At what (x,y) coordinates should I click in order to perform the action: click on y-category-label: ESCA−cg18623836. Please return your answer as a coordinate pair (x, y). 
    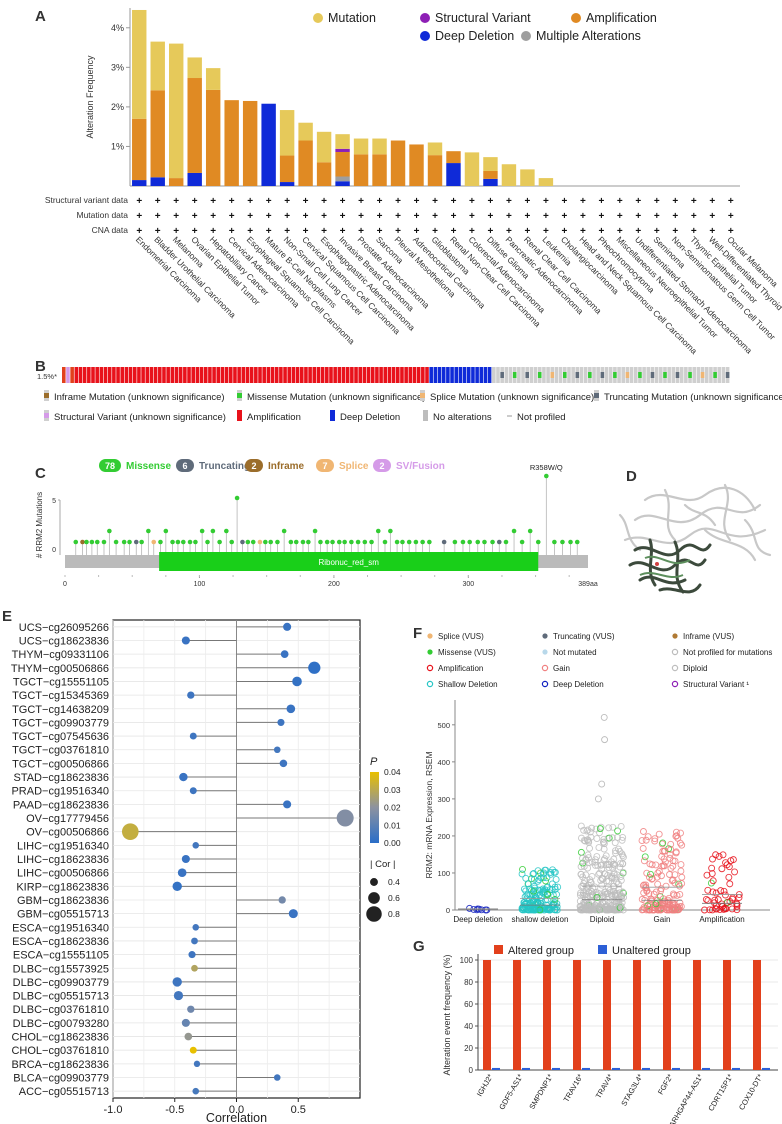
    Looking at the image, I should click on (60, 942).